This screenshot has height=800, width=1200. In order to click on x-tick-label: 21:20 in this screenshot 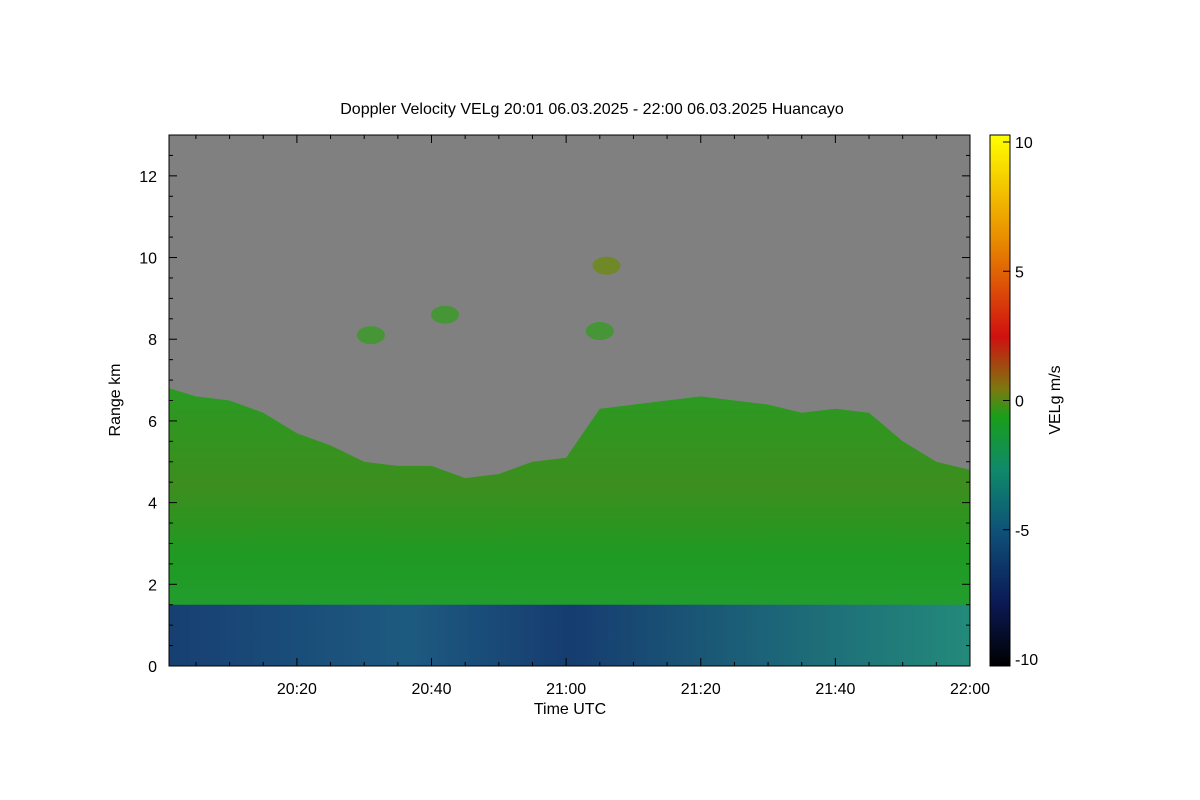, I will do `click(701, 689)`.